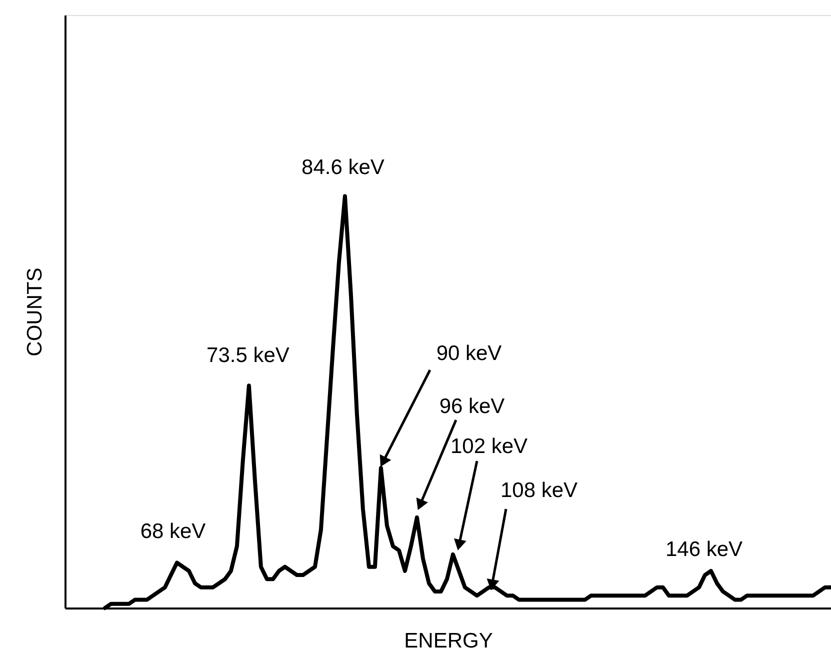 The height and width of the screenshot is (660, 831). I want to click on annotation: 146 keV, so click(704, 549).